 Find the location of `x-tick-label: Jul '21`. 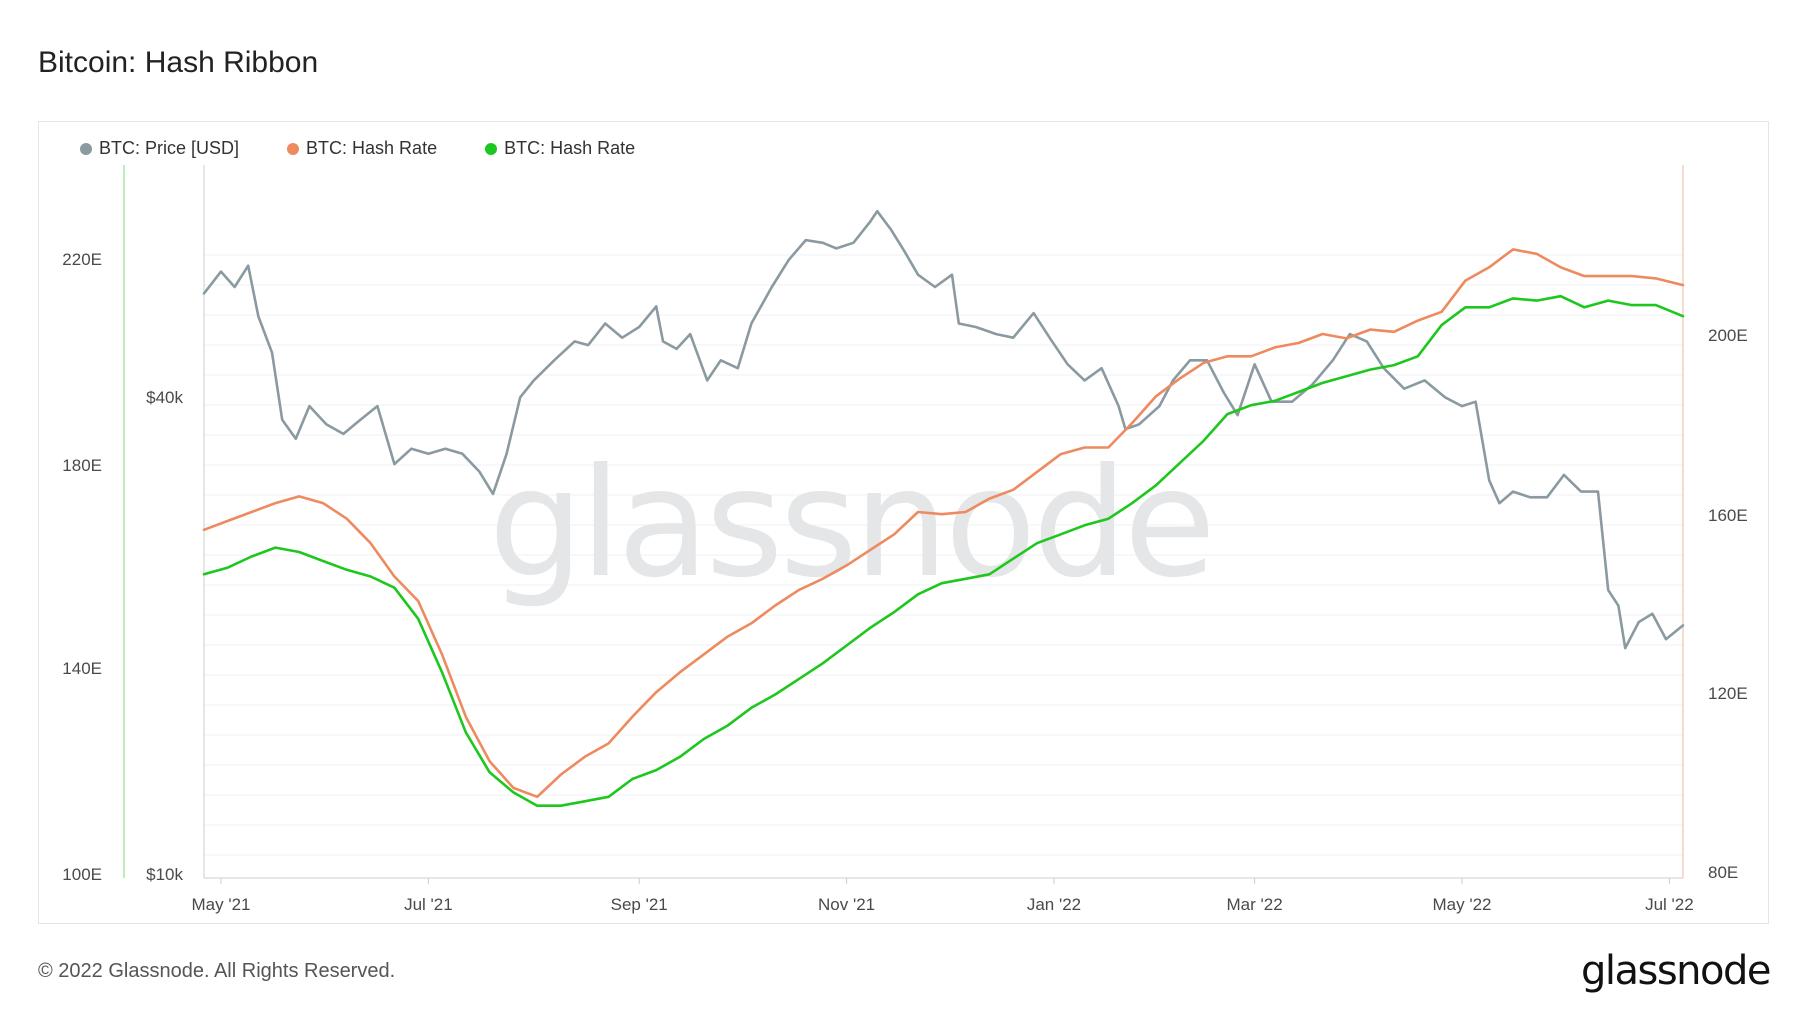

x-tick-label: Jul '21 is located at coordinates (428, 904).